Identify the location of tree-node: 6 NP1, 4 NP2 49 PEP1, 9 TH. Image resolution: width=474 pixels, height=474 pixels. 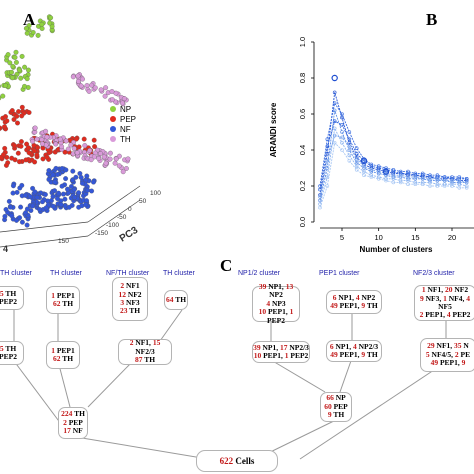
(354, 302).